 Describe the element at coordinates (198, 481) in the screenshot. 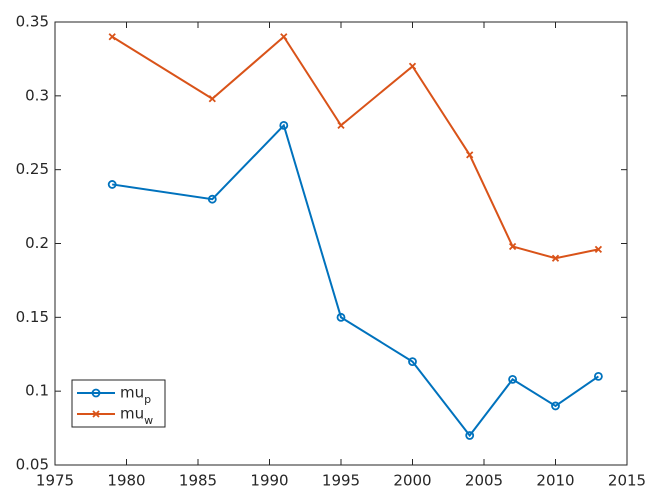

I see `x-tick-label: 1985` at that location.